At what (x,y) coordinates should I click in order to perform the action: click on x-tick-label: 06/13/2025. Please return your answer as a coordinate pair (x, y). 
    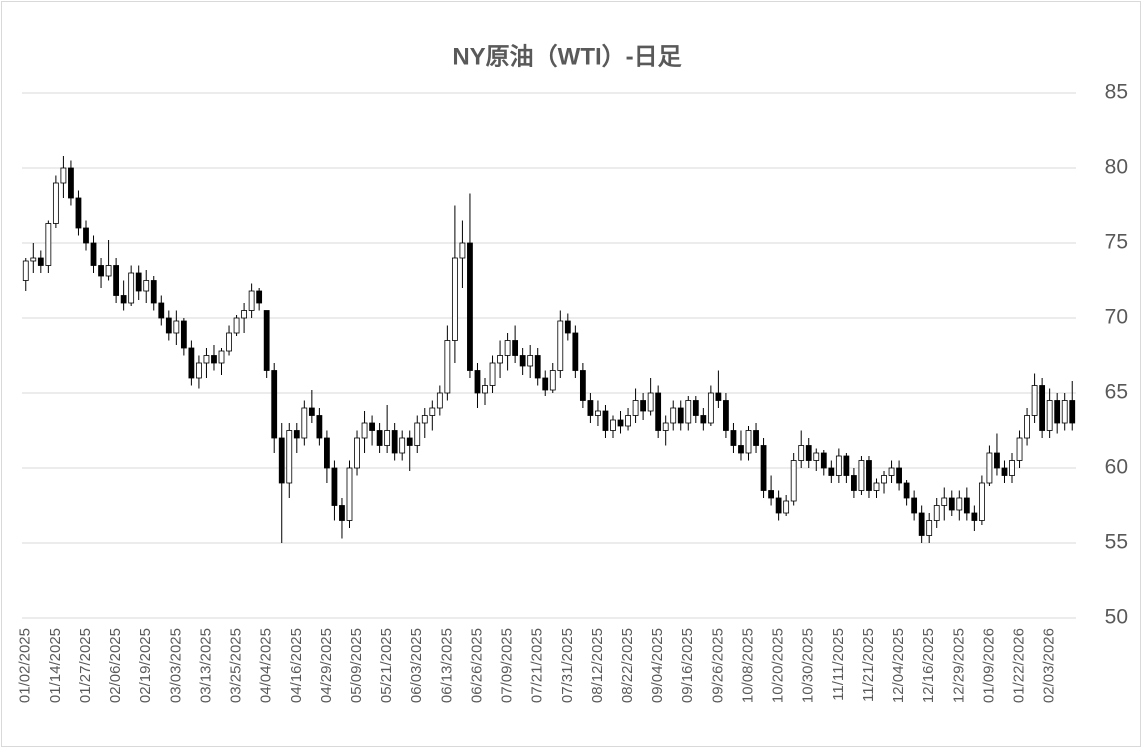
    Looking at the image, I should click on (446, 665).